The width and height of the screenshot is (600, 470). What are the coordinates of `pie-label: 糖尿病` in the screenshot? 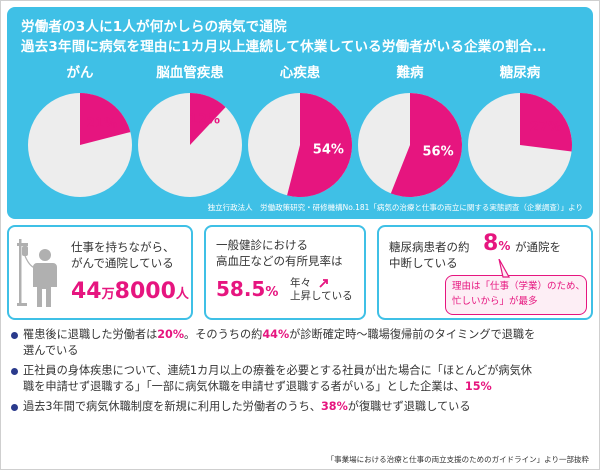 It's located at (520, 72).